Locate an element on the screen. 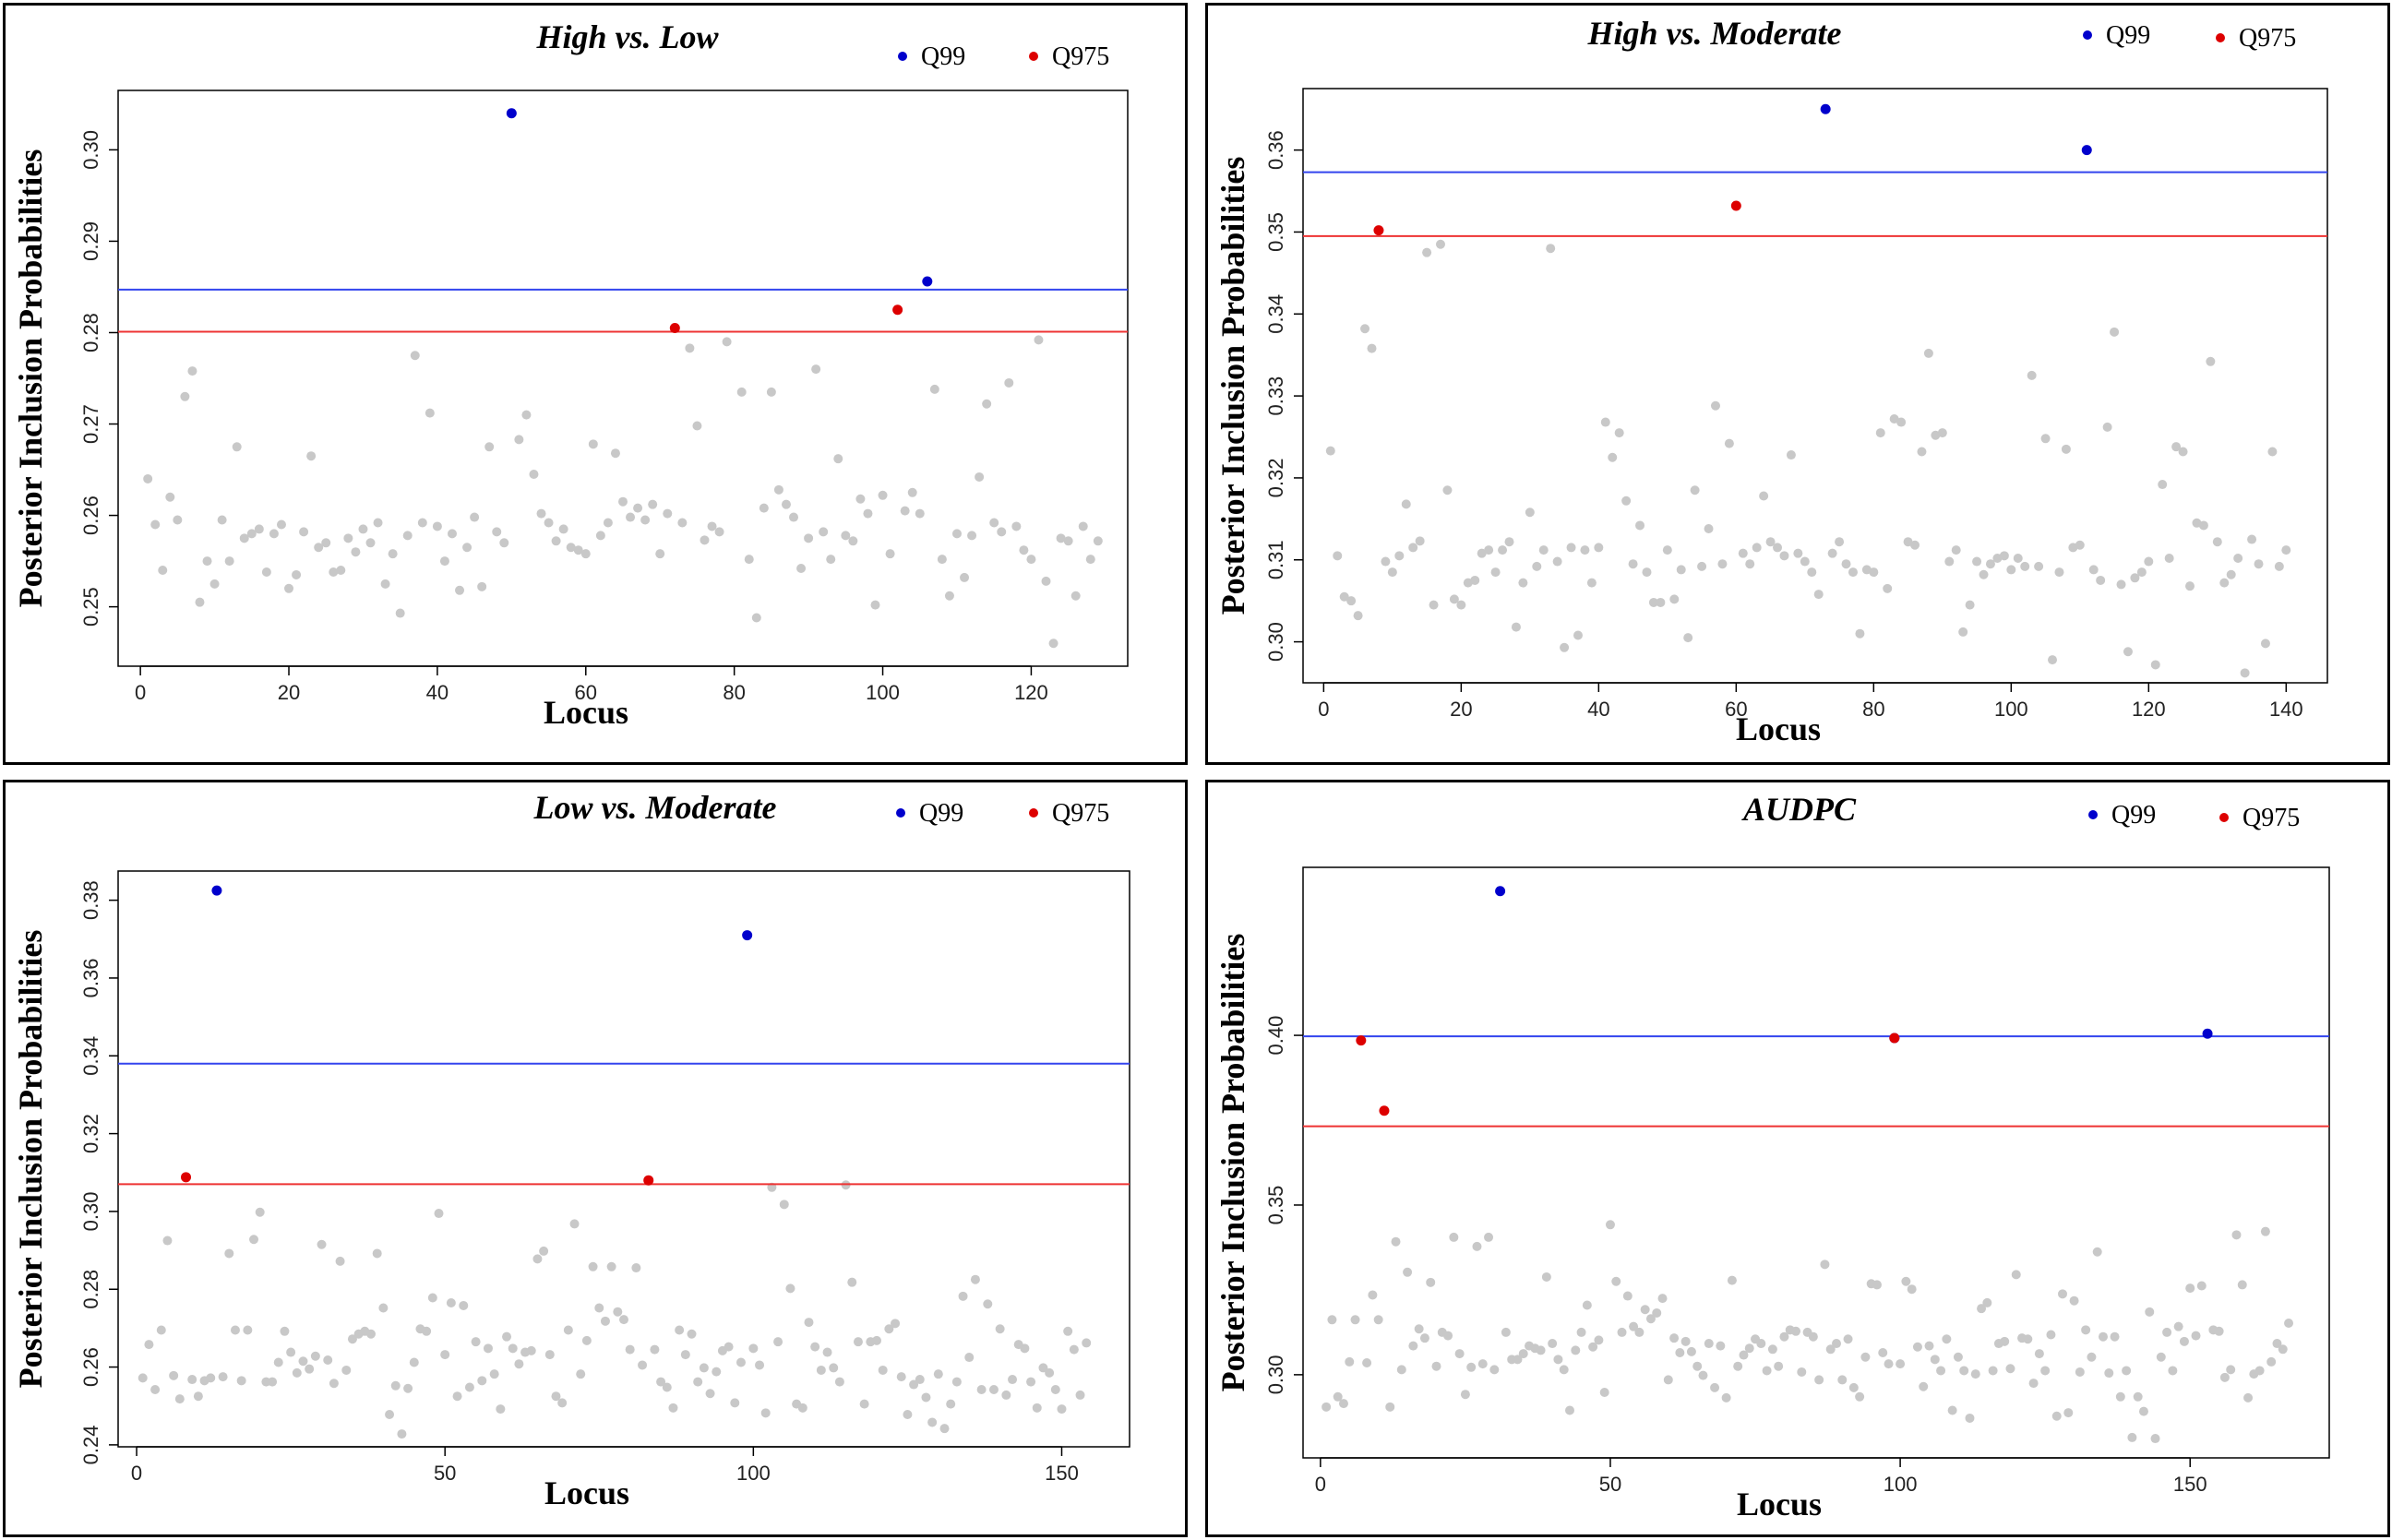 This screenshot has height=1540, width=2392. x-tick-label: 140 is located at coordinates (2286, 709).